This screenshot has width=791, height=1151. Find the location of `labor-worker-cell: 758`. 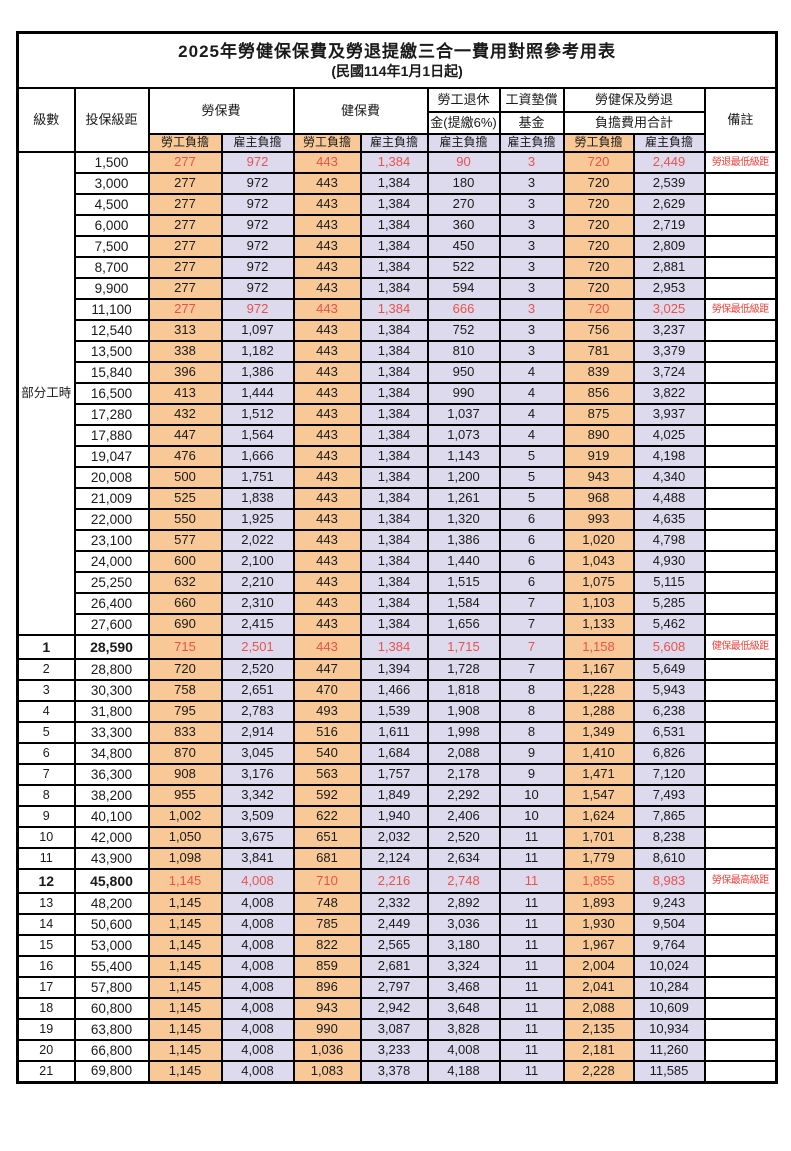

labor-worker-cell: 758 is located at coordinates (185, 690).